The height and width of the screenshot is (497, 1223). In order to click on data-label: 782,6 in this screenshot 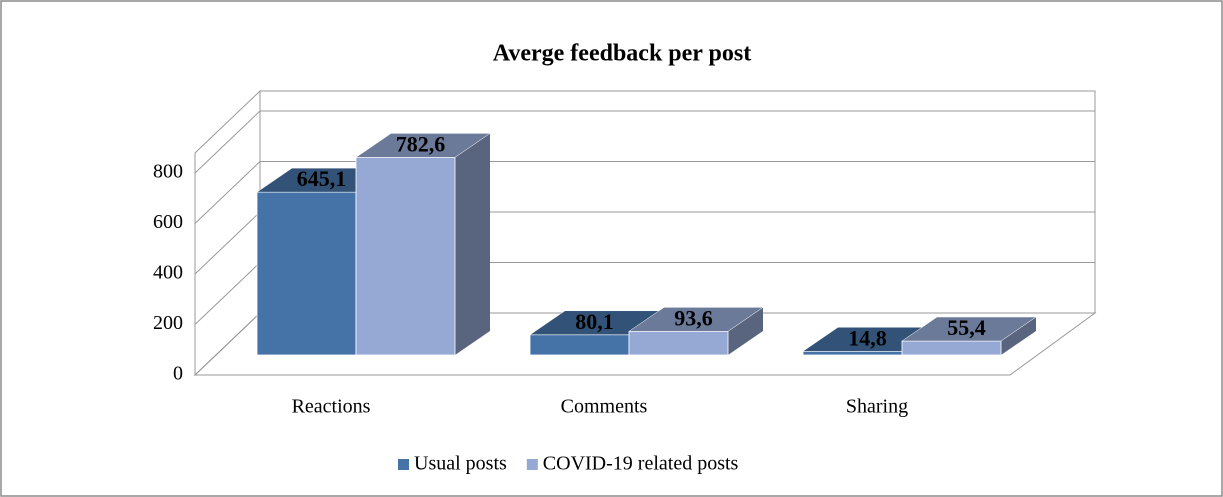, I will do `click(421, 143)`.